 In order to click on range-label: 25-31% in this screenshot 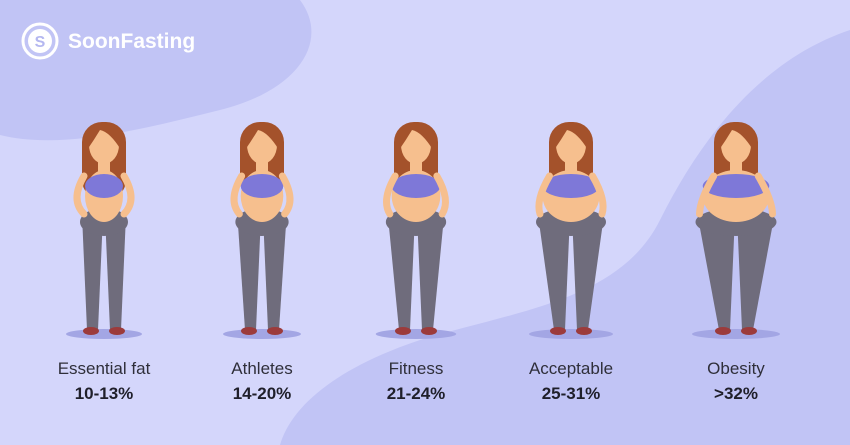, I will do `click(571, 393)`.